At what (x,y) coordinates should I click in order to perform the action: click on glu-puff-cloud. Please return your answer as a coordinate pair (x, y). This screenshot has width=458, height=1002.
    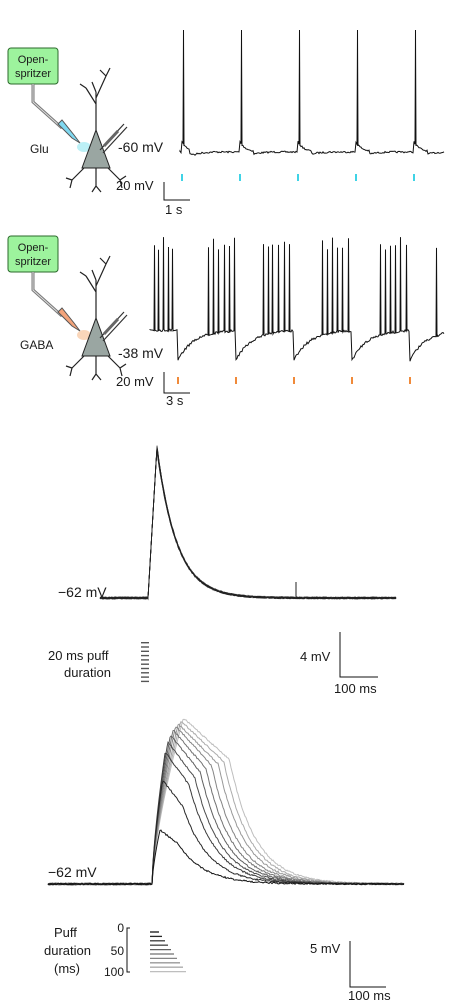
    Looking at the image, I should click on (84, 147).